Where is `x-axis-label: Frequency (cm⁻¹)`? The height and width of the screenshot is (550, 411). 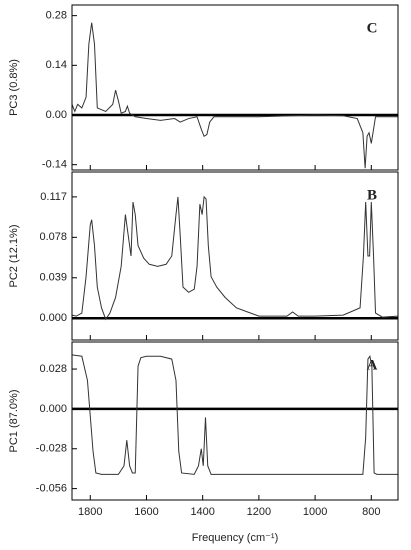 x-axis-label: Frequency (cm⁻¹) is located at coordinates (235, 538).